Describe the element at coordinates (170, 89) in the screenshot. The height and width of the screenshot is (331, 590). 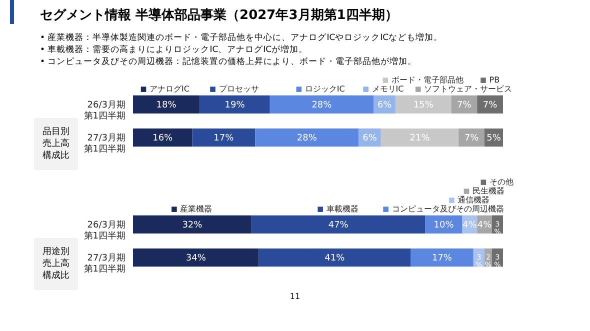
I see `legend-label: アナログIC` at that location.